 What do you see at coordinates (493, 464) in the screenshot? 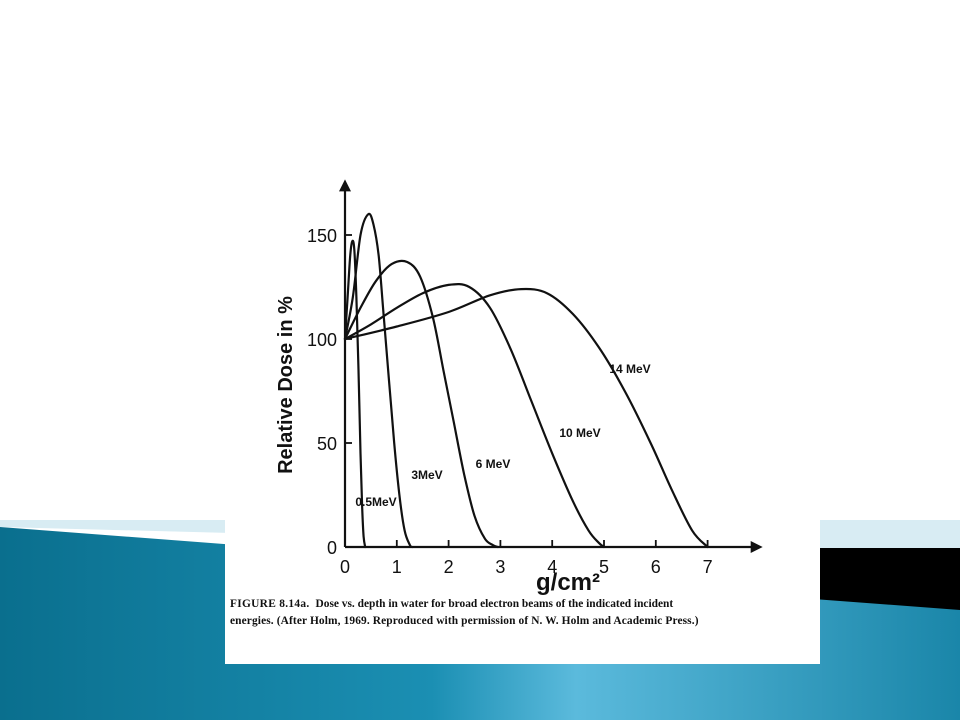
I see `series-label-6-mev: 6 MeV` at bounding box center [493, 464].